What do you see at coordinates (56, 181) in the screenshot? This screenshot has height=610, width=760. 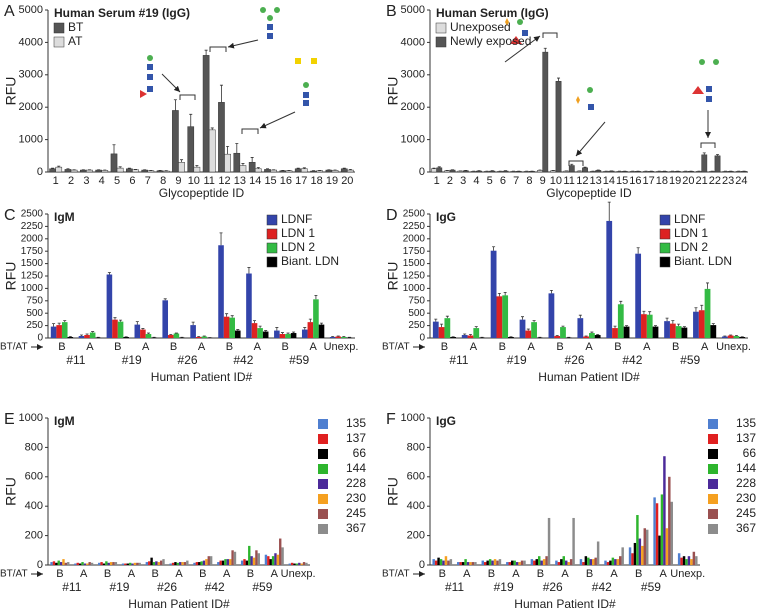 I see `x-tick-label: 1` at bounding box center [56, 181].